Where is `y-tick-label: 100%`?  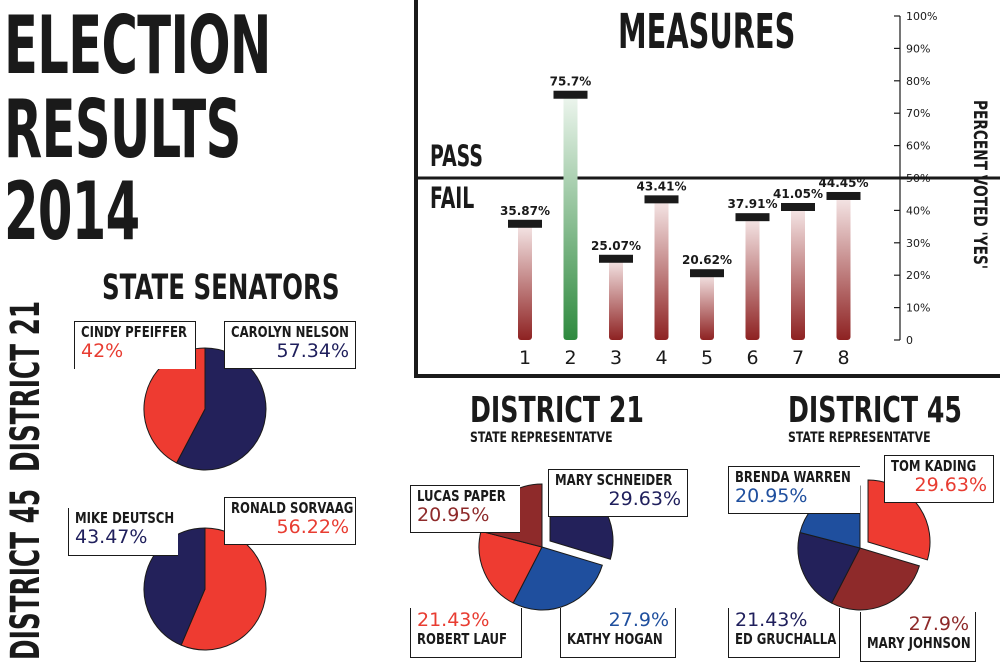 y-tick-label: 100% is located at coordinates (921, 16).